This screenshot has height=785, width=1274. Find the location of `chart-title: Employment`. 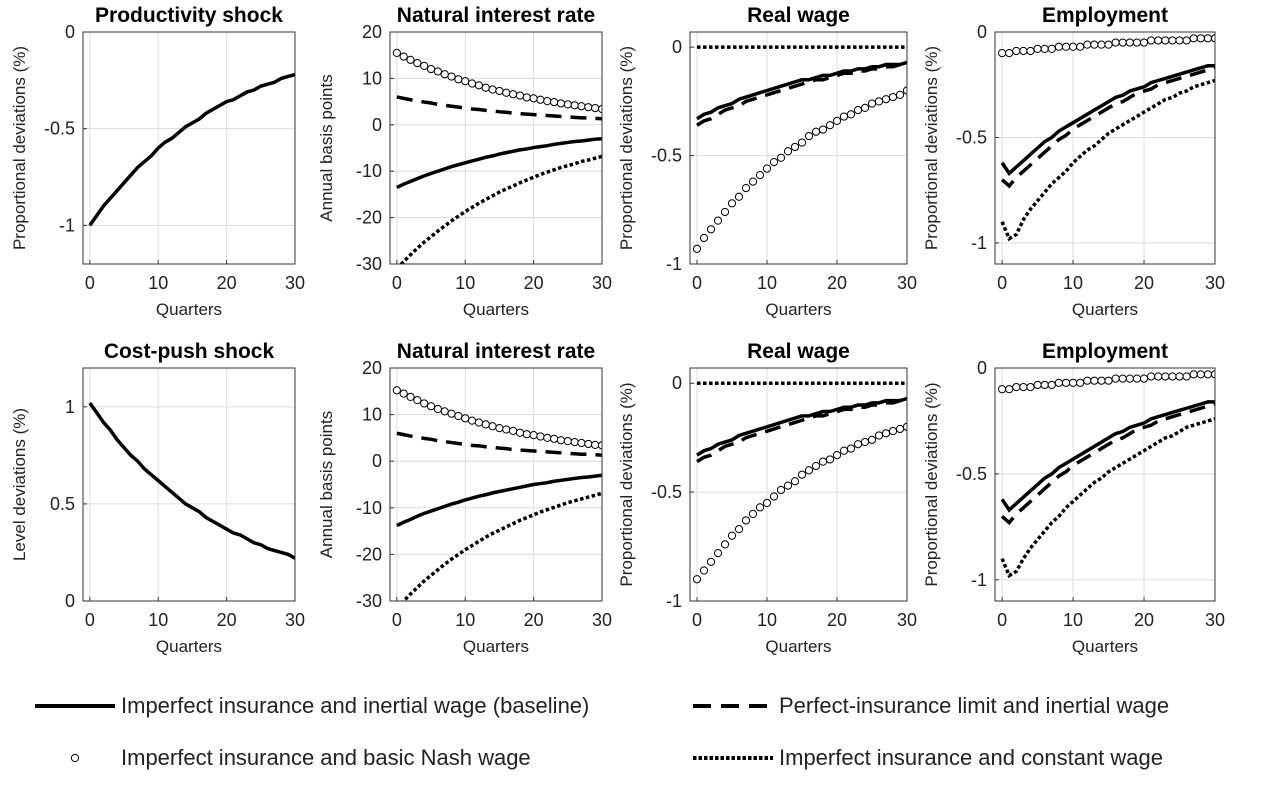

chart-title: Employment is located at coordinates (1105, 15).